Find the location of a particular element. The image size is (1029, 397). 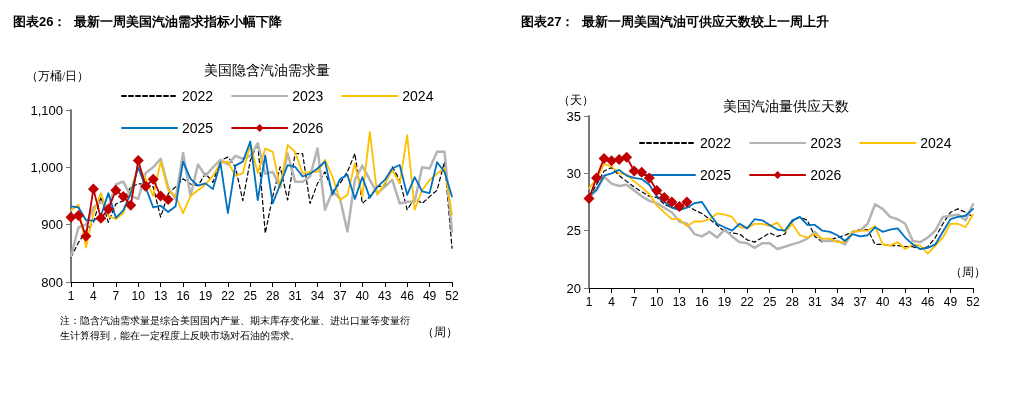

y-axis-title: （万桶/日） is located at coordinates (58, 76).